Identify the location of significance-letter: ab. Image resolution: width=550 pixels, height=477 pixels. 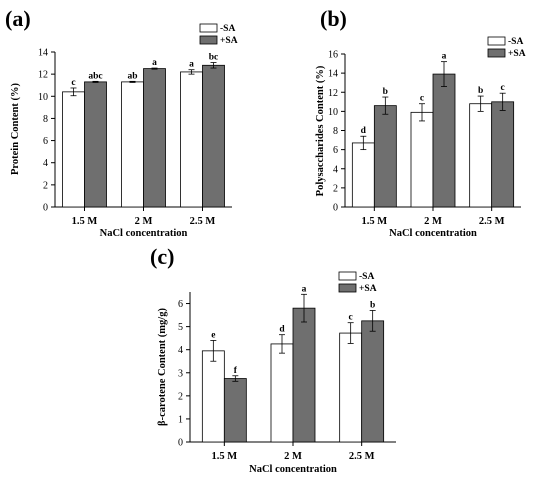
(132, 76).